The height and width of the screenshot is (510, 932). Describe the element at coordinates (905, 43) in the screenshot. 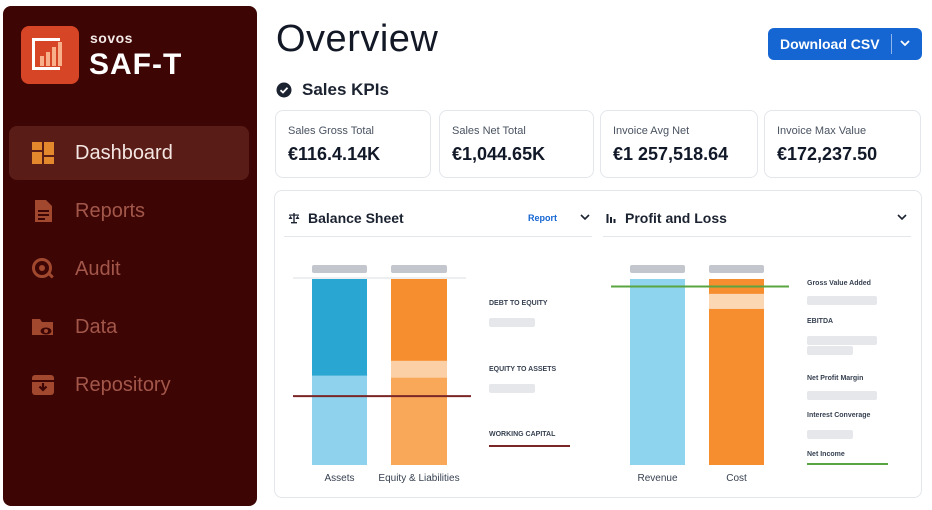

I see `chevron-down-icon` at that location.